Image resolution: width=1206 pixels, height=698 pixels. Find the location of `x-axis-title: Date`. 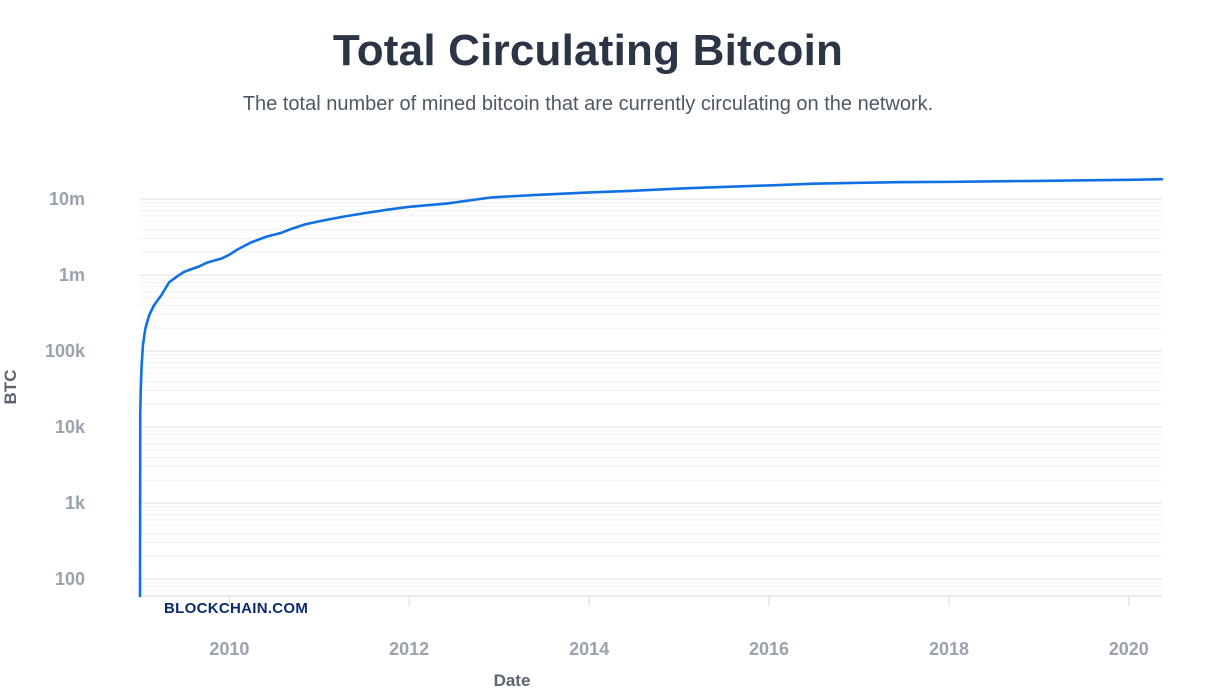

x-axis-title: Date is located at coordinates (512, 680).